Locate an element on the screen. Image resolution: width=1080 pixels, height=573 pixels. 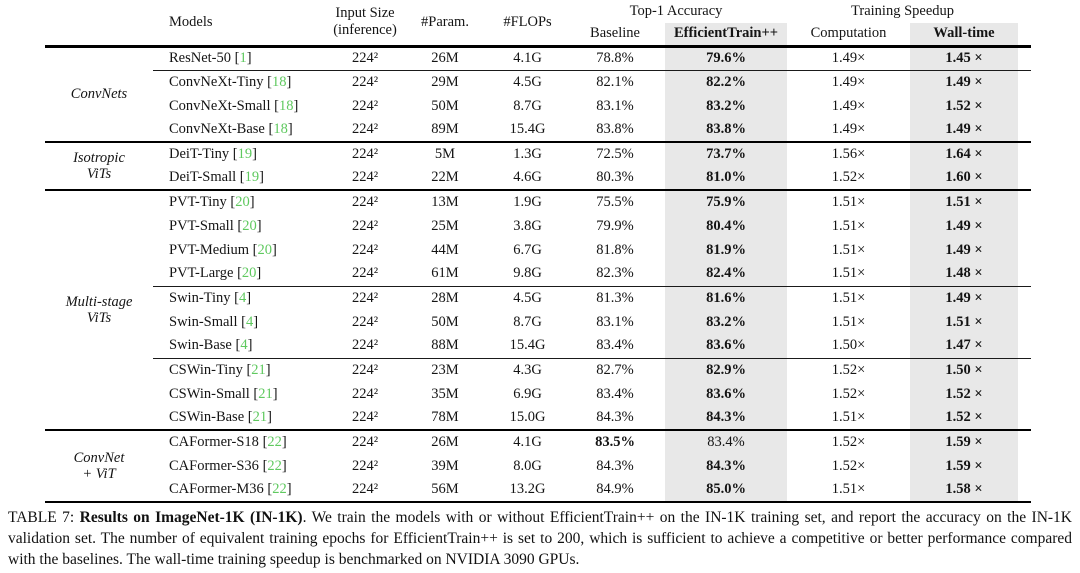
efficienttrain-accuracy-cell: 81.0% is located at coordinates (726, 178).